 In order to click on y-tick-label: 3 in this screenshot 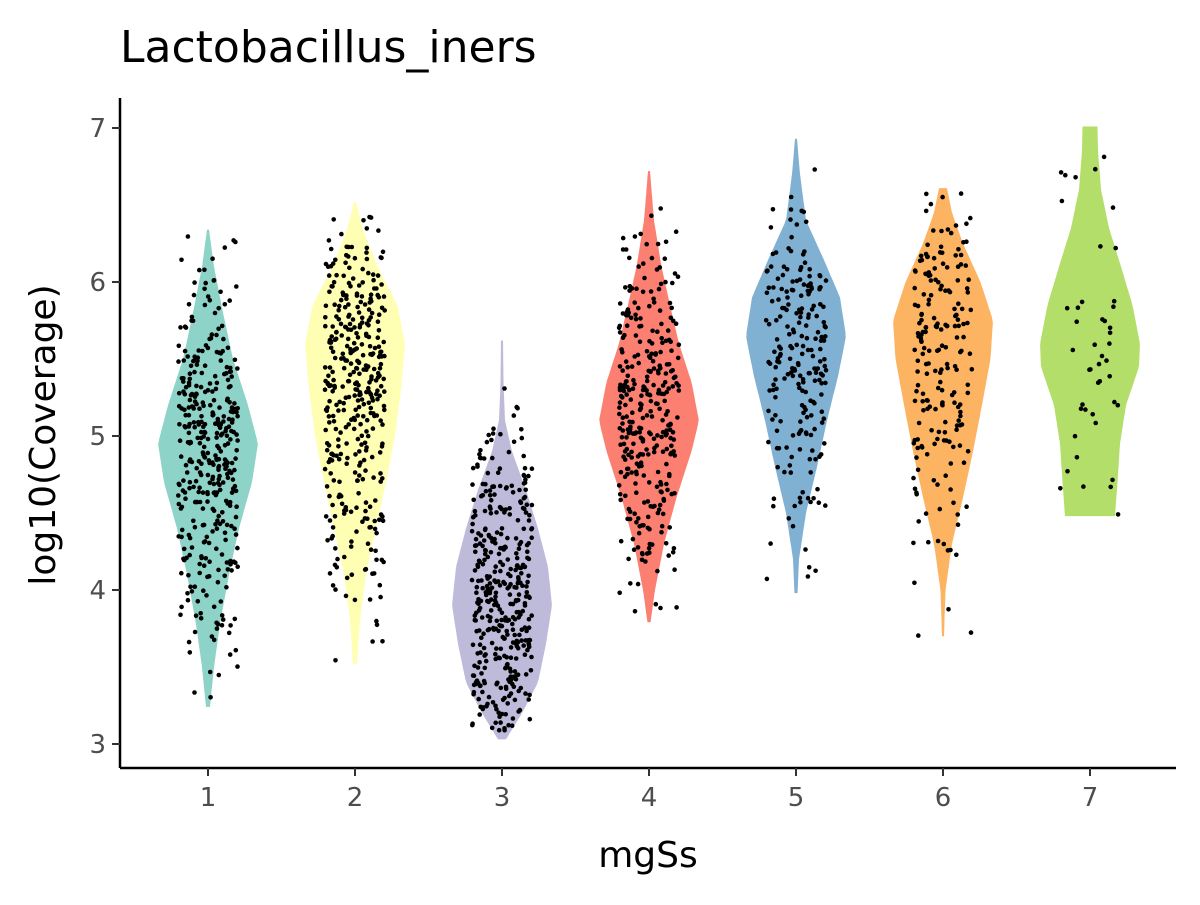, I will do `click(97, 745)`.